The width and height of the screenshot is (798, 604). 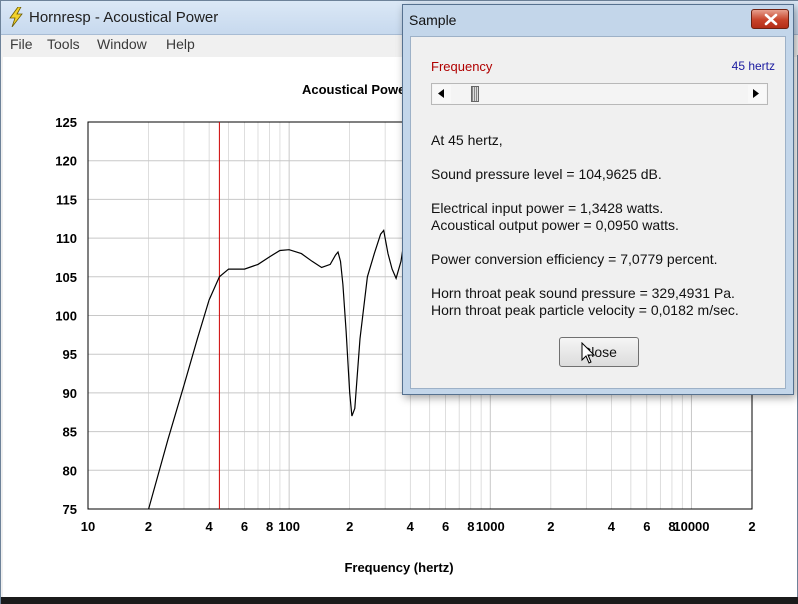 I want to click on y-tick-label: 75, so click(x=70, y=509).